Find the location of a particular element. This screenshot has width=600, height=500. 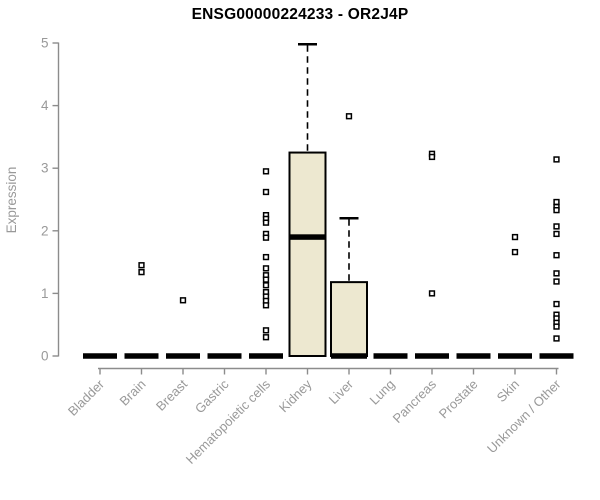

x-tick-label: Skin is located at coordinates (508, 391).